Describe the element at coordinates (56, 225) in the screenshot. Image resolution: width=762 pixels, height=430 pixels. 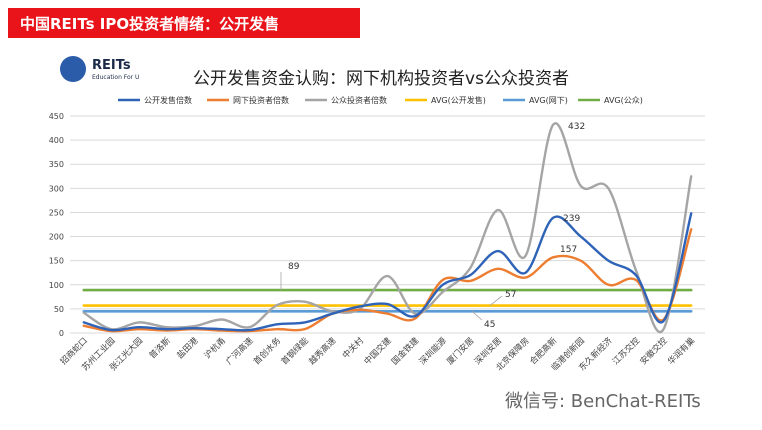
I see `y-axis-ticks: 0 50 100 150 200 250 300 350 400 450` at that location.